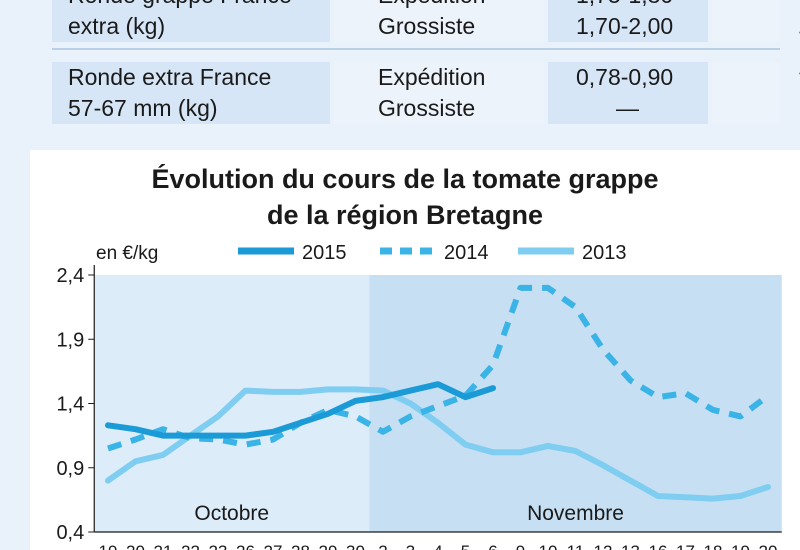 This screenshot has width=800, height=550. I want to click on price-cell: 1,75-1,80 1,70-2,00, so click(628, 21).